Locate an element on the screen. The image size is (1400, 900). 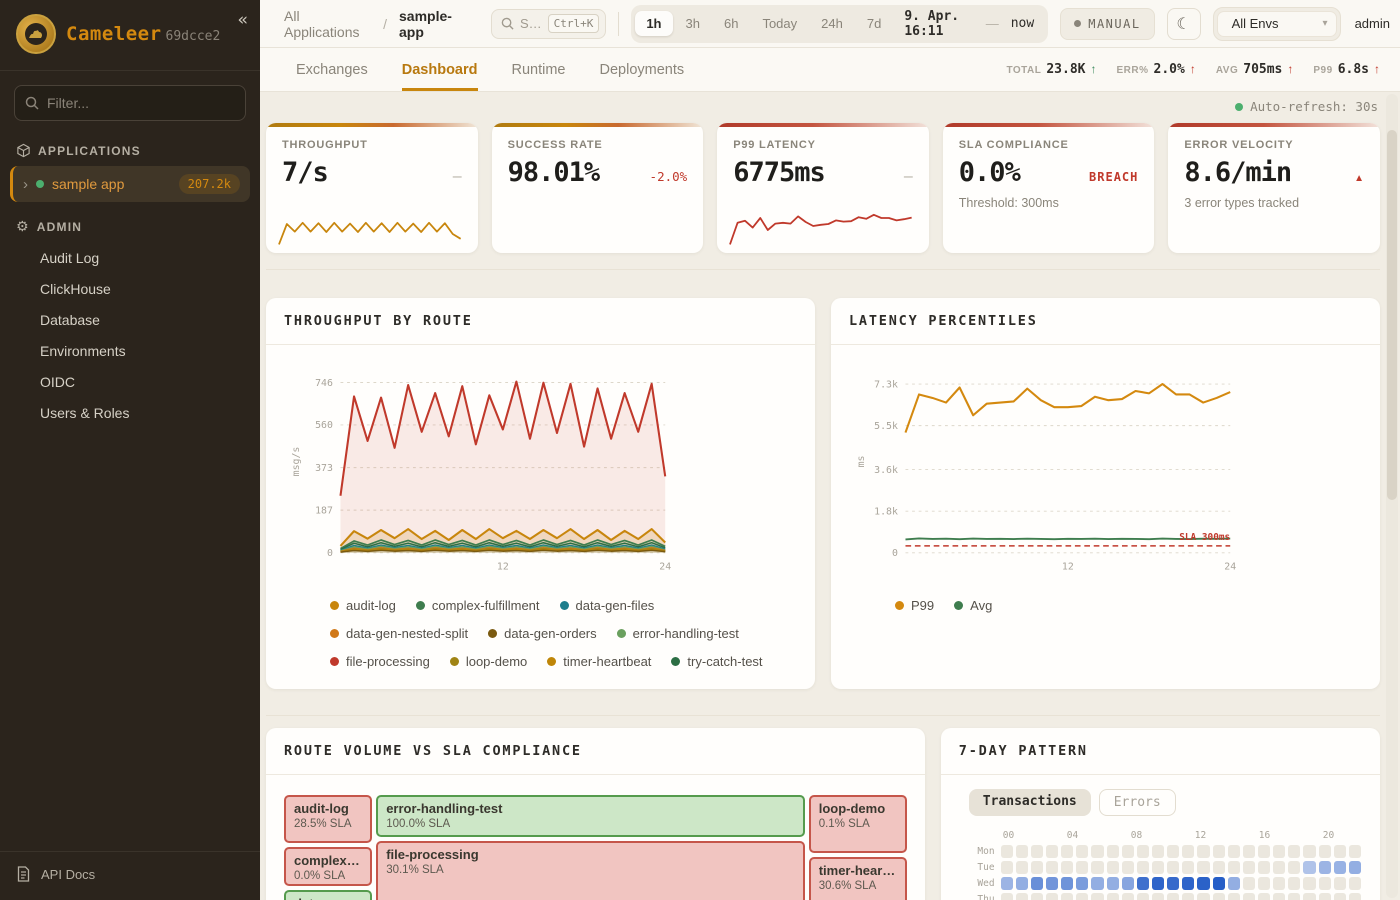
panel-title: ROUTE VOLUME VS SLA COMPLIANCE is located at coordinates (433, 751).